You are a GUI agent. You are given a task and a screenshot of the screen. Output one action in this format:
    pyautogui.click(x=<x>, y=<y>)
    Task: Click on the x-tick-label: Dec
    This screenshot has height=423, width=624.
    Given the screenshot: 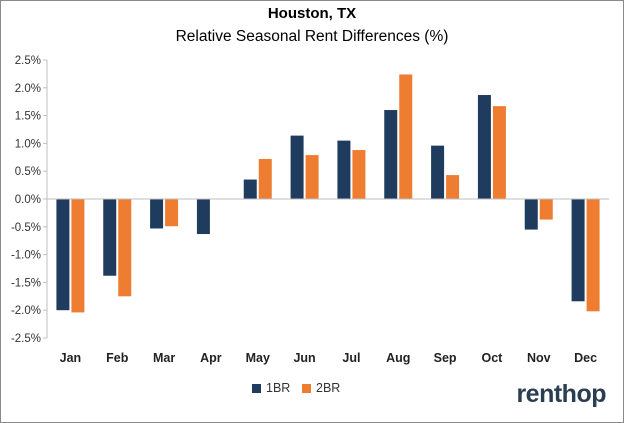 What is the action you would take?
    pyautogui.click(x=585, y=358)
    